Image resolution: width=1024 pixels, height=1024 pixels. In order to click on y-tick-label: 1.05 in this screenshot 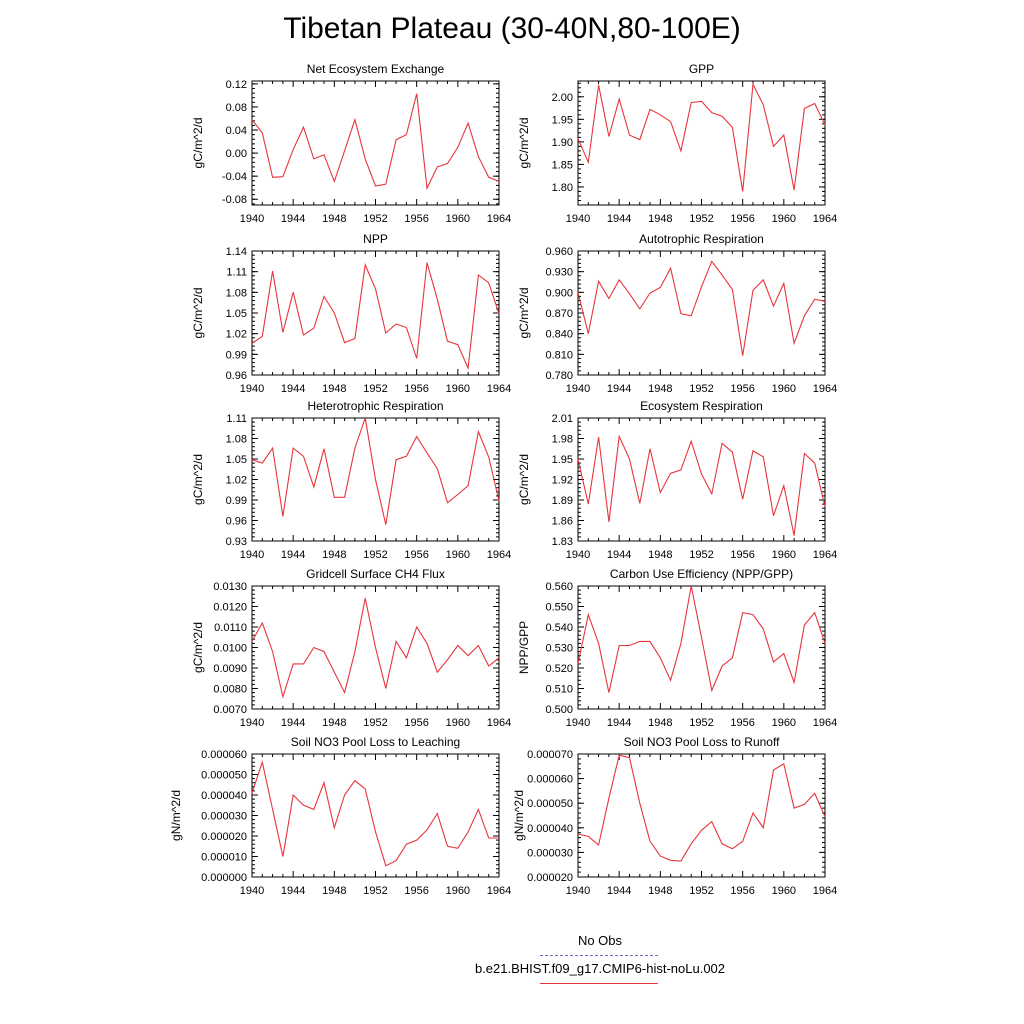, I will do `click(236, 460)`.